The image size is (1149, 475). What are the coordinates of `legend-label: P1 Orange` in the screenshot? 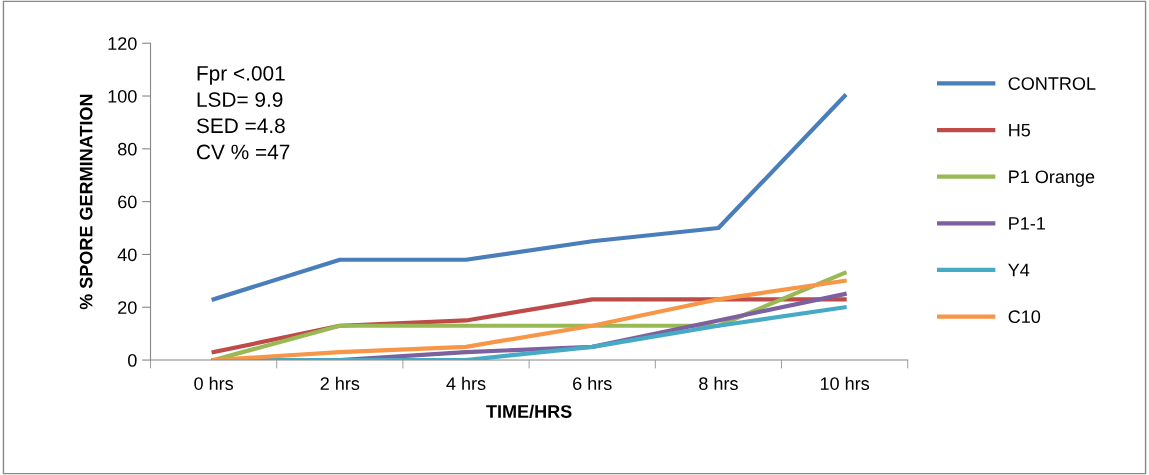 It's located at (1052, 178).